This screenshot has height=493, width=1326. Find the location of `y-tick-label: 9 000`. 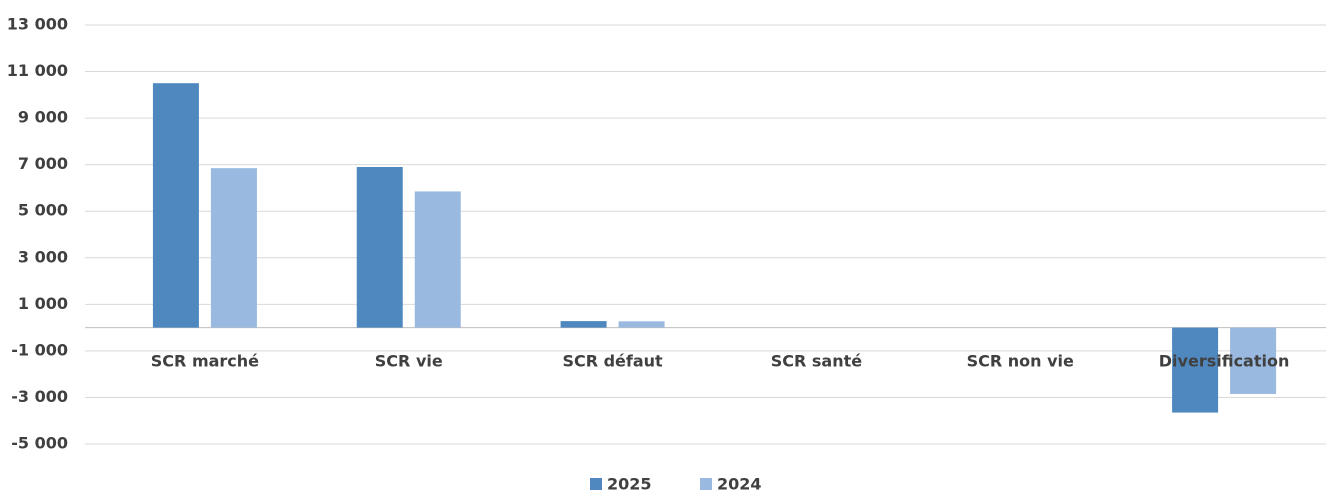

y-tick-label: 9 000 is located at coordinates (43, 117).